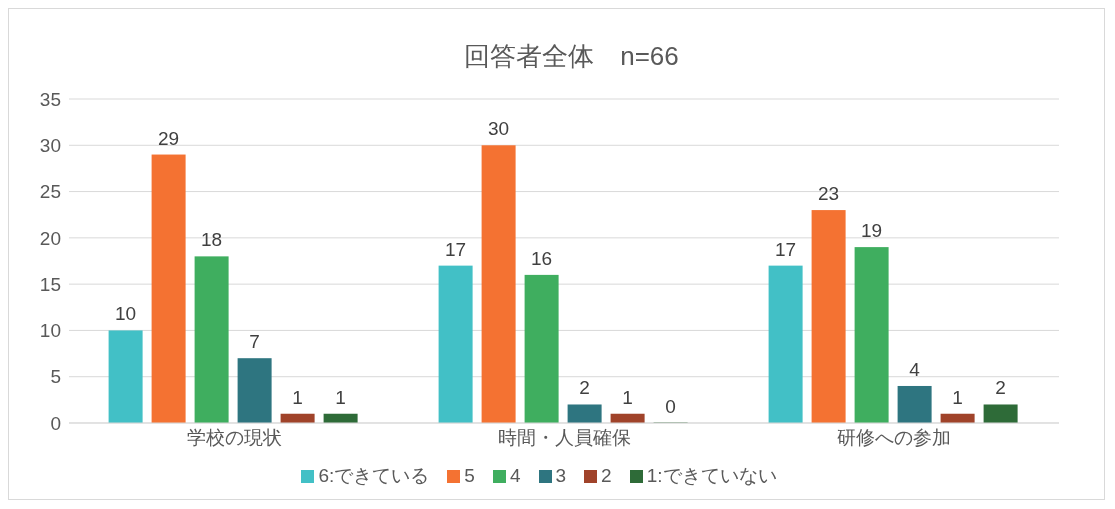 This screenshot has width=1115, height=509. What do you see at coordinates (606, 476) in the screenshot?
I see `legend-label: 2` at bounding box center [606, 476].